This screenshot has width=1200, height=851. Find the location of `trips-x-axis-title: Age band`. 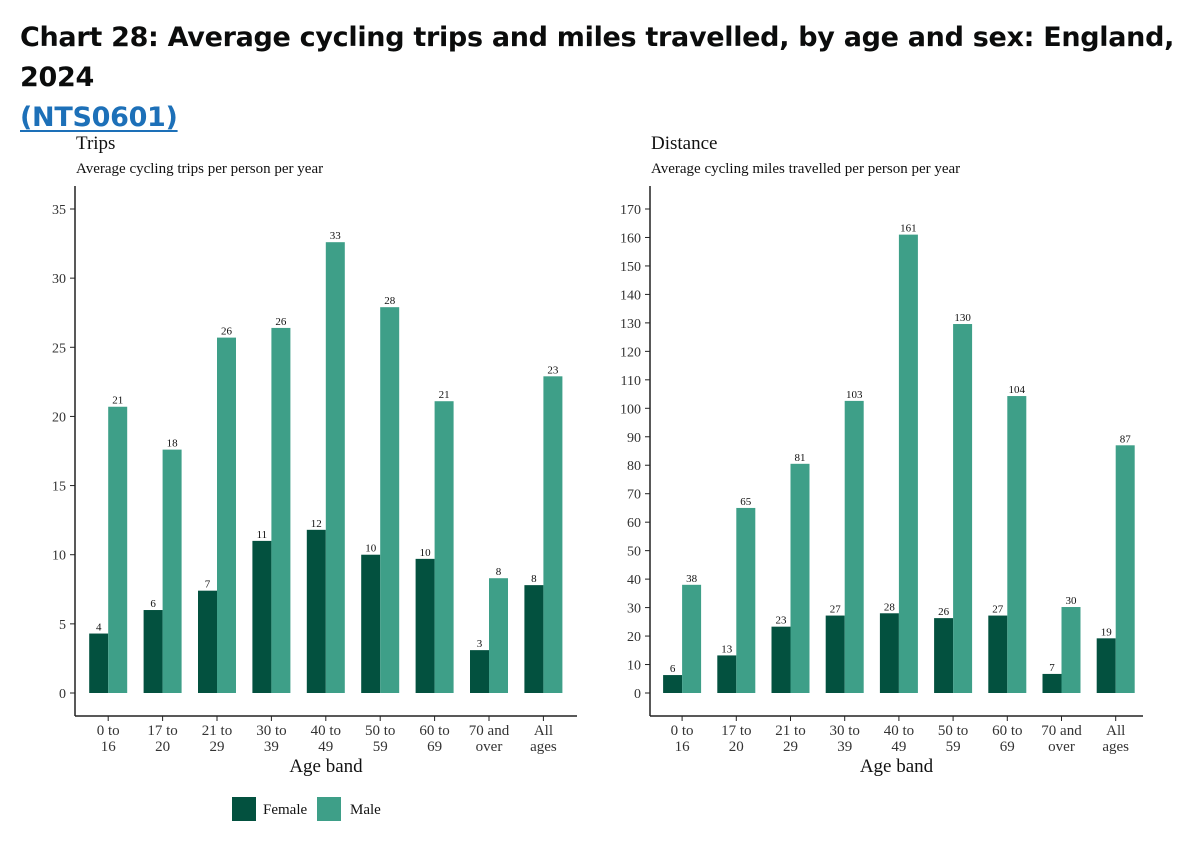

trips-x-axis-title: Age band is located at coordinates (326, 766).